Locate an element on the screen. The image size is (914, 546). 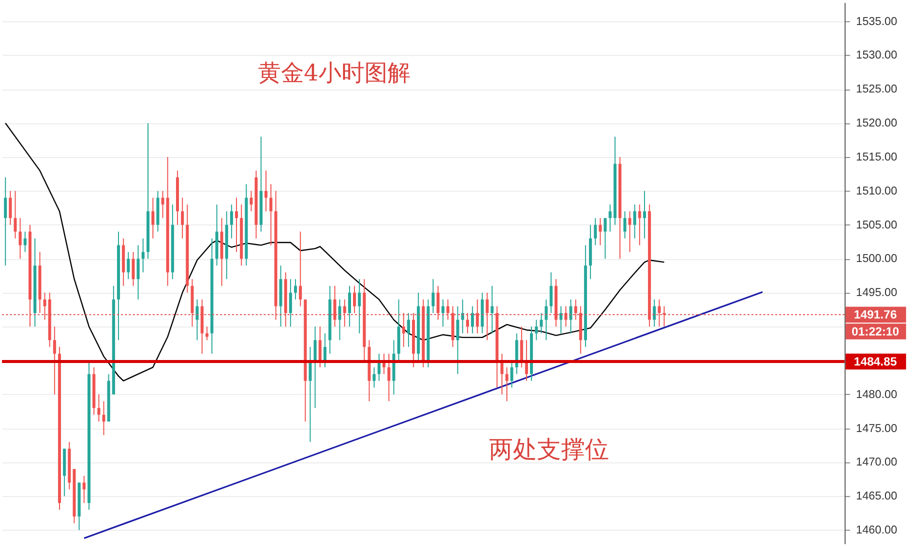
y-tick-label: 1470.00 is located at coordinates (877, 462).